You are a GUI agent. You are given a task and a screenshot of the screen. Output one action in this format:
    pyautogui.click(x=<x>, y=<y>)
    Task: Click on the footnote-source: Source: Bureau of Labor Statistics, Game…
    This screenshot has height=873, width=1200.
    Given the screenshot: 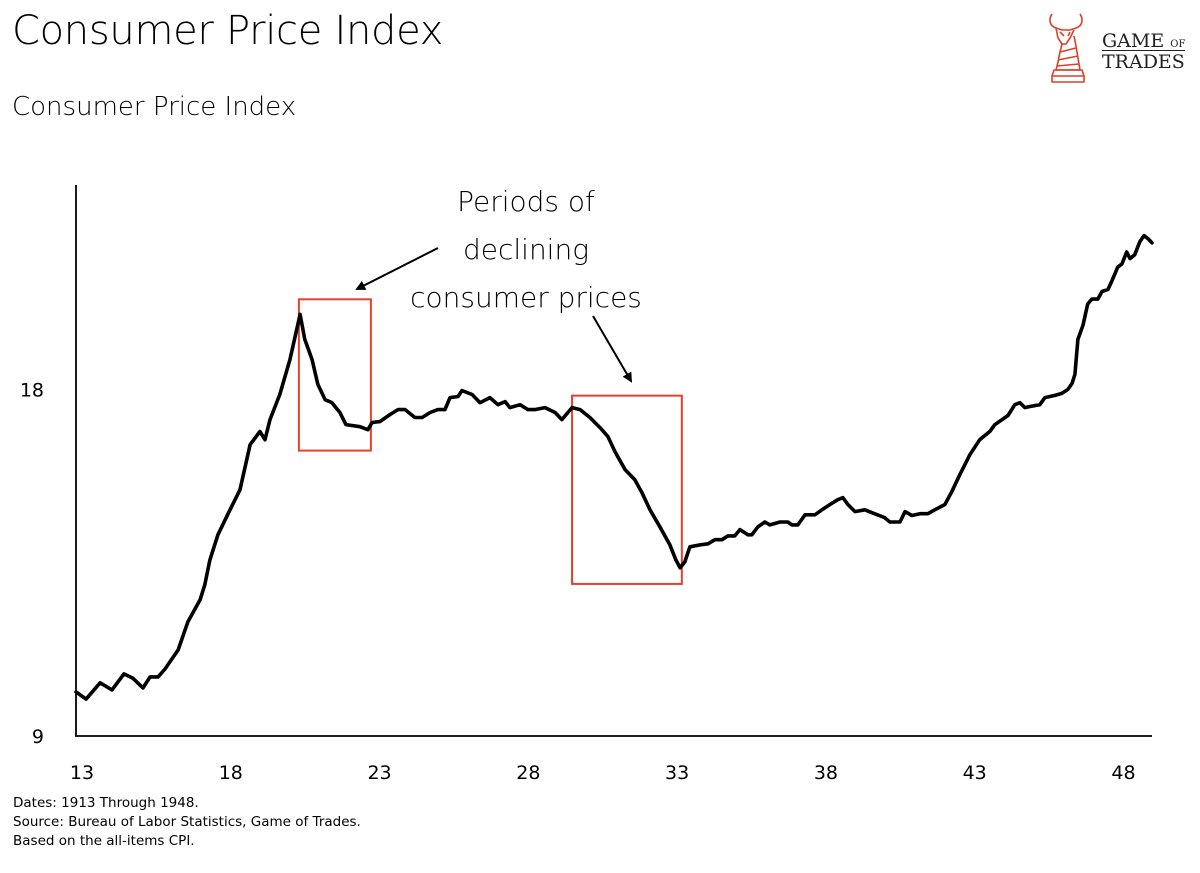 What is the action you would take?
    pyautogui.click(x=187, y=822)
    